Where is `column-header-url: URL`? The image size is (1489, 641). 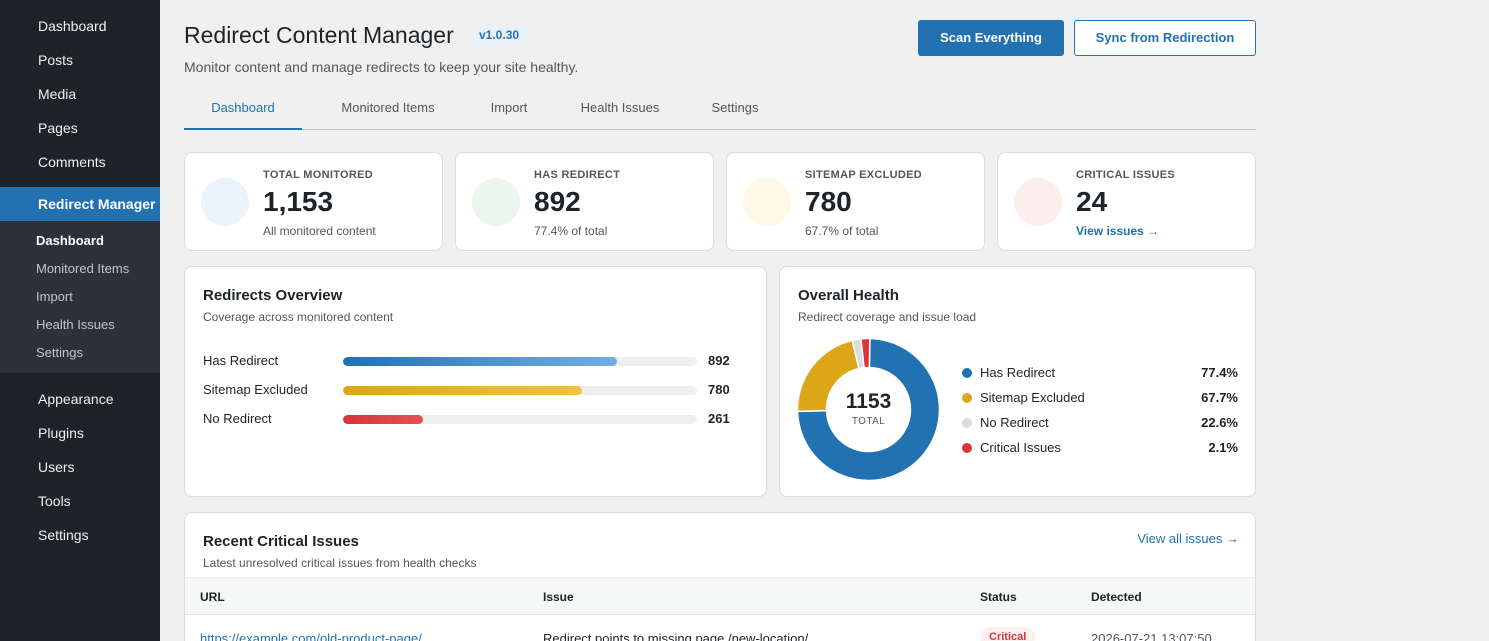 column-header-url: URL is located at coordinates (212, 597).